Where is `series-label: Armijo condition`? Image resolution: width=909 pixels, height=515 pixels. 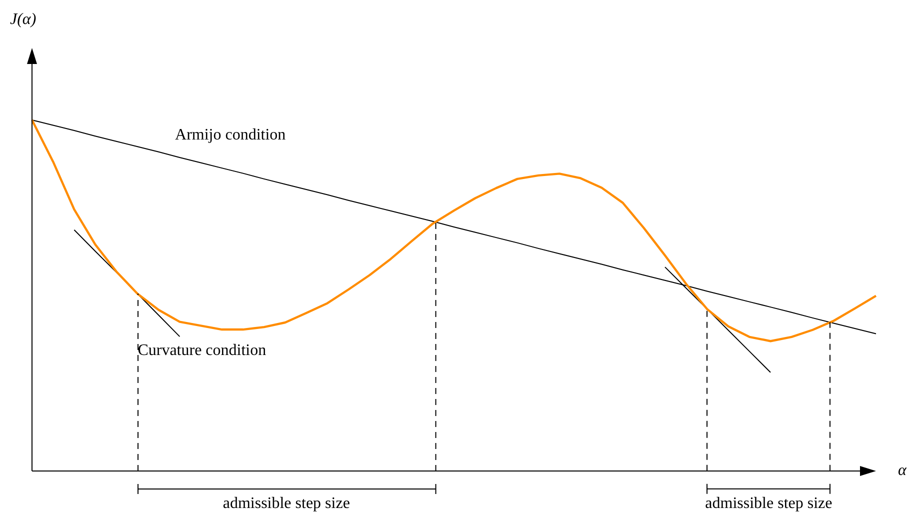 series-label: Armijo condition is located at coordinates (230, 135).